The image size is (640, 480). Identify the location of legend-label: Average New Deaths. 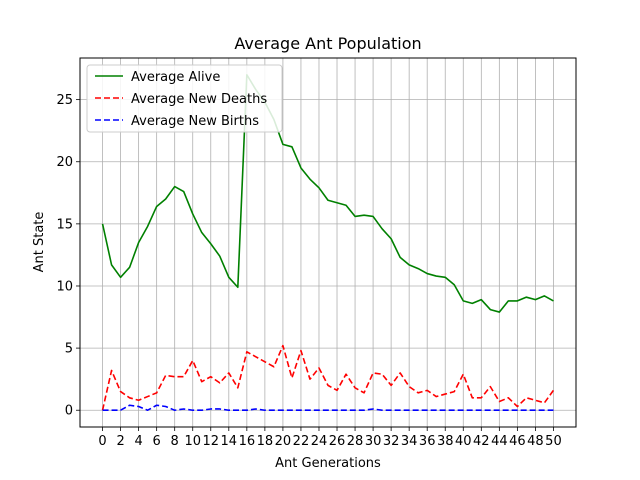
(199, 99).